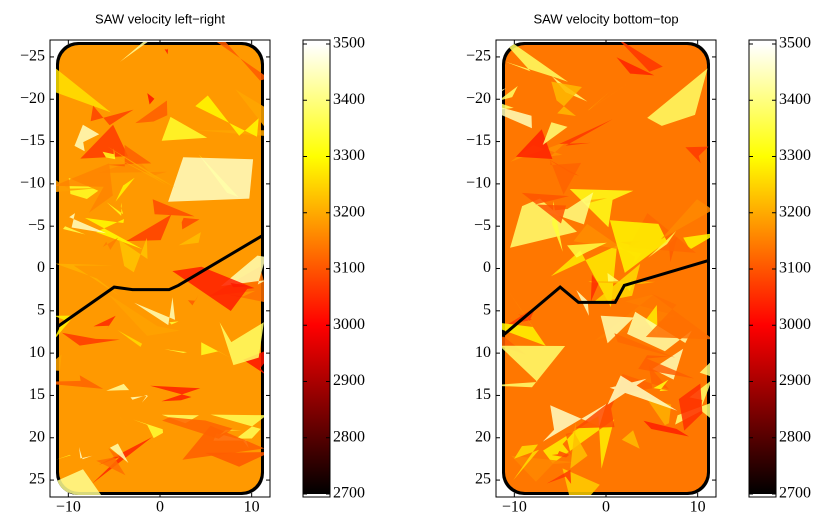  What do you see at coordinates (349, 43) in the screenshot?
I see `colorbar-tick-label: 3500` at bounding box center [349, 43].